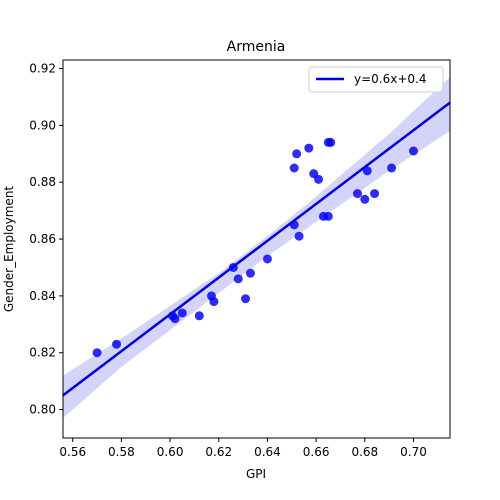 The width and height of the screenshot is (500, 500). I want to click on x-tick-label-4: 0.64, so click(267, 452).